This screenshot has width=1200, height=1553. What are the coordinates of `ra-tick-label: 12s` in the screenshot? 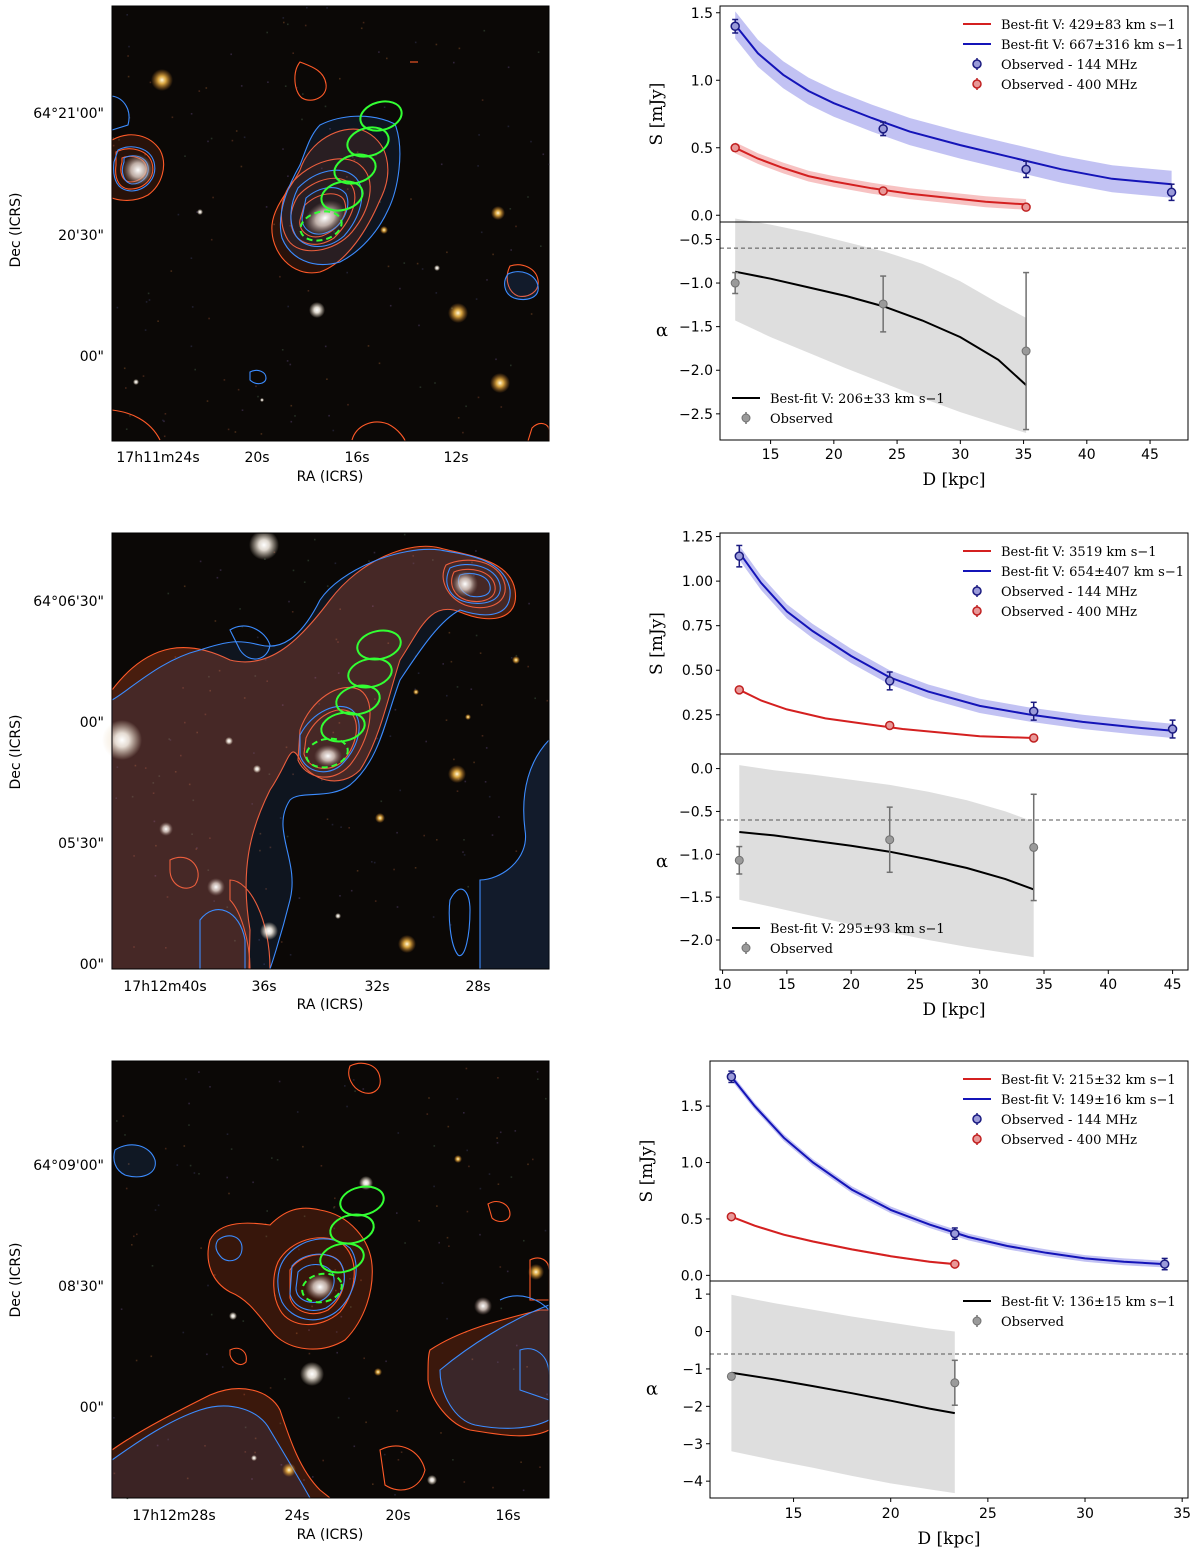 It's located at (455, 458).